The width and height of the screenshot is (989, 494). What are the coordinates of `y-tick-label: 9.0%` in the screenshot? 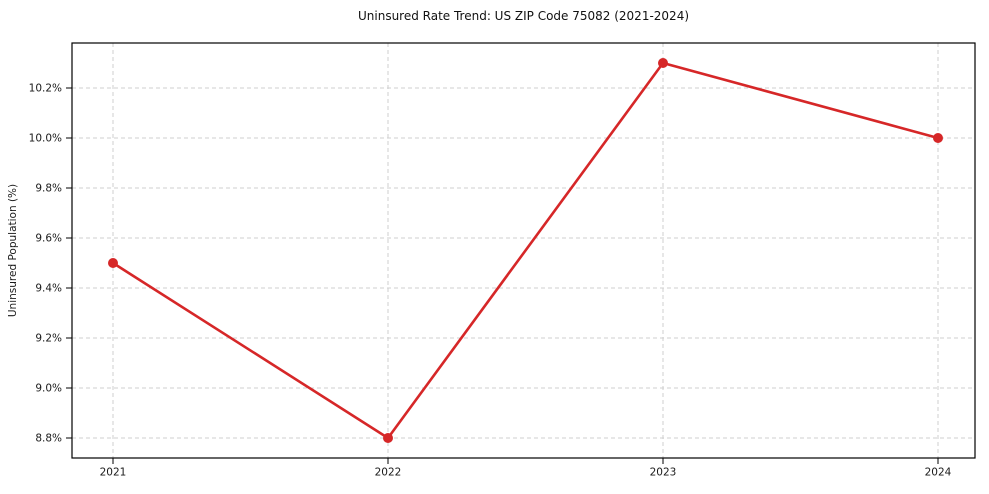 It's located at (48, 389).